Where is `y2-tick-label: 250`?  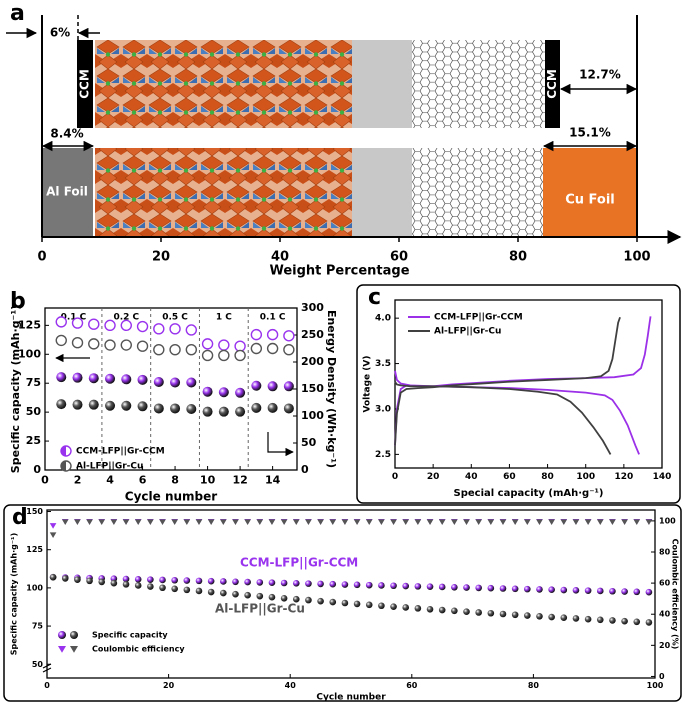
y2-tick-label: 250 is located at coordinates (312, 334).